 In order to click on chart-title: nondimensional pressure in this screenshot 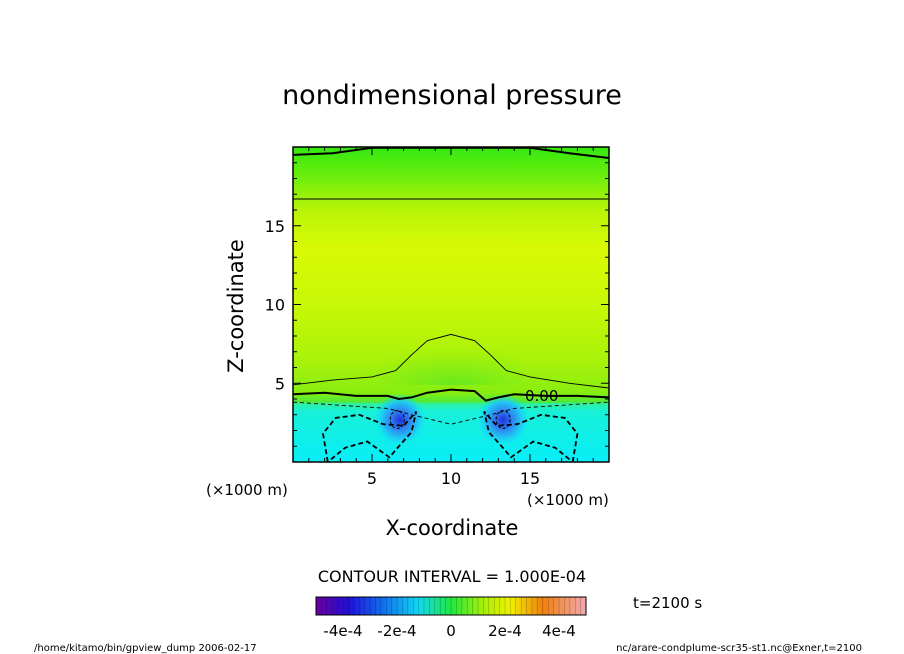, I will do `click(452, 95)`.